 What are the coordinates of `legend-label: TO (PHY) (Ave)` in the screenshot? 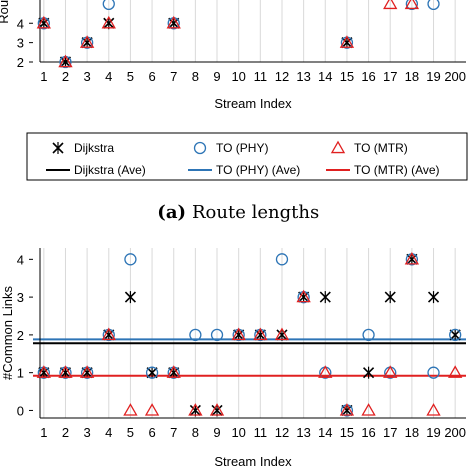 It's located at (258, 170).